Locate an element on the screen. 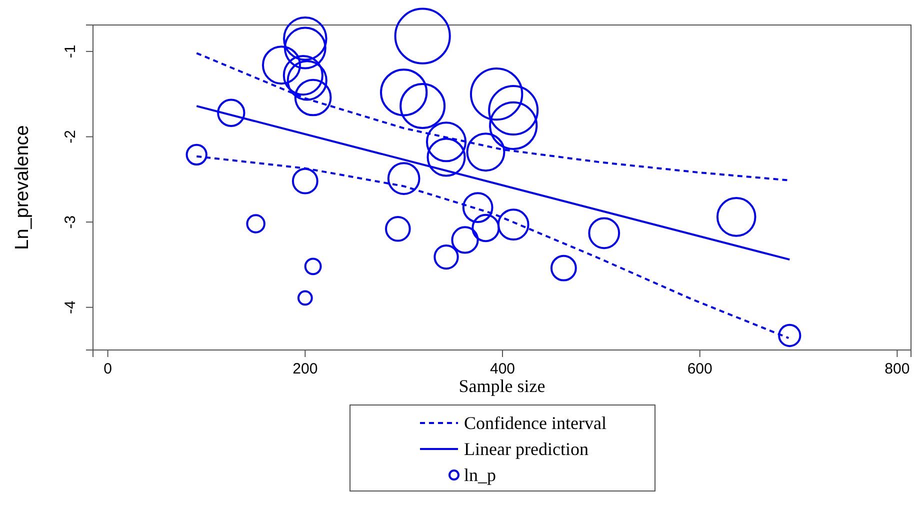  x-tick-label: 400 is located at coordinates (503, 369).